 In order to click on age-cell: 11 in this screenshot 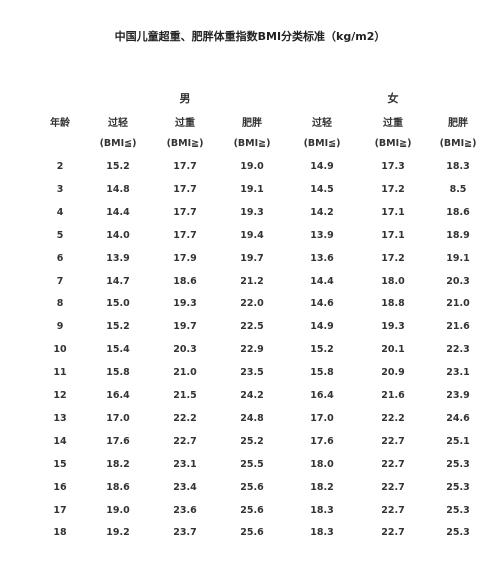, I will do `click(60, 373)`.